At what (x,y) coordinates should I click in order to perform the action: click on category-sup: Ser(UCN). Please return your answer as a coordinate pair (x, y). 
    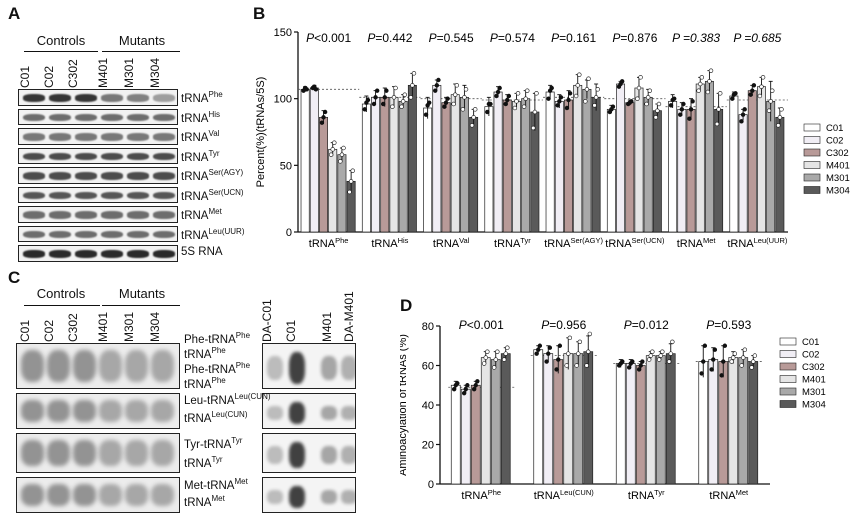
    Looking at the image, I should click on (648, 240).